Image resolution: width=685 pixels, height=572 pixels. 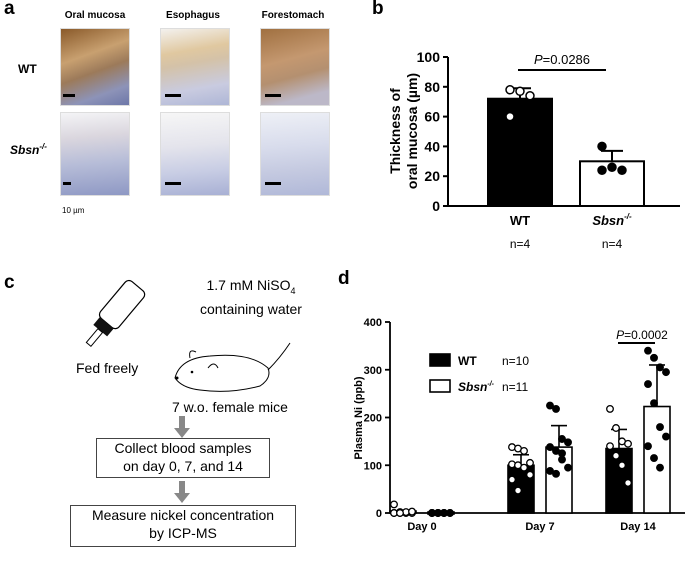 What do you see at coordinates (638, 527) in the screenshot?
I see `x-tick-label: Day 14` at bounding box center [638, 527].